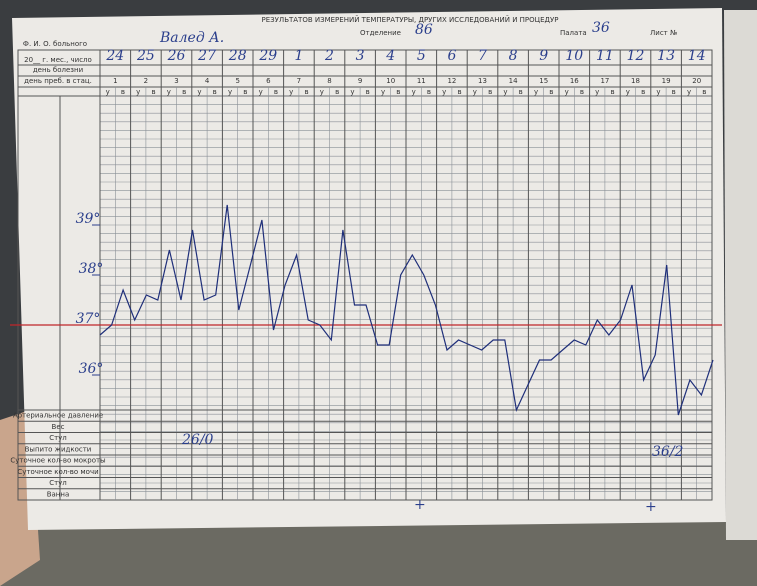 The image size is (757, 586). What do you see at coordinates (360, 81) in the screenshot?
I see `stay-day: 9` at bounding box center [360, 81].